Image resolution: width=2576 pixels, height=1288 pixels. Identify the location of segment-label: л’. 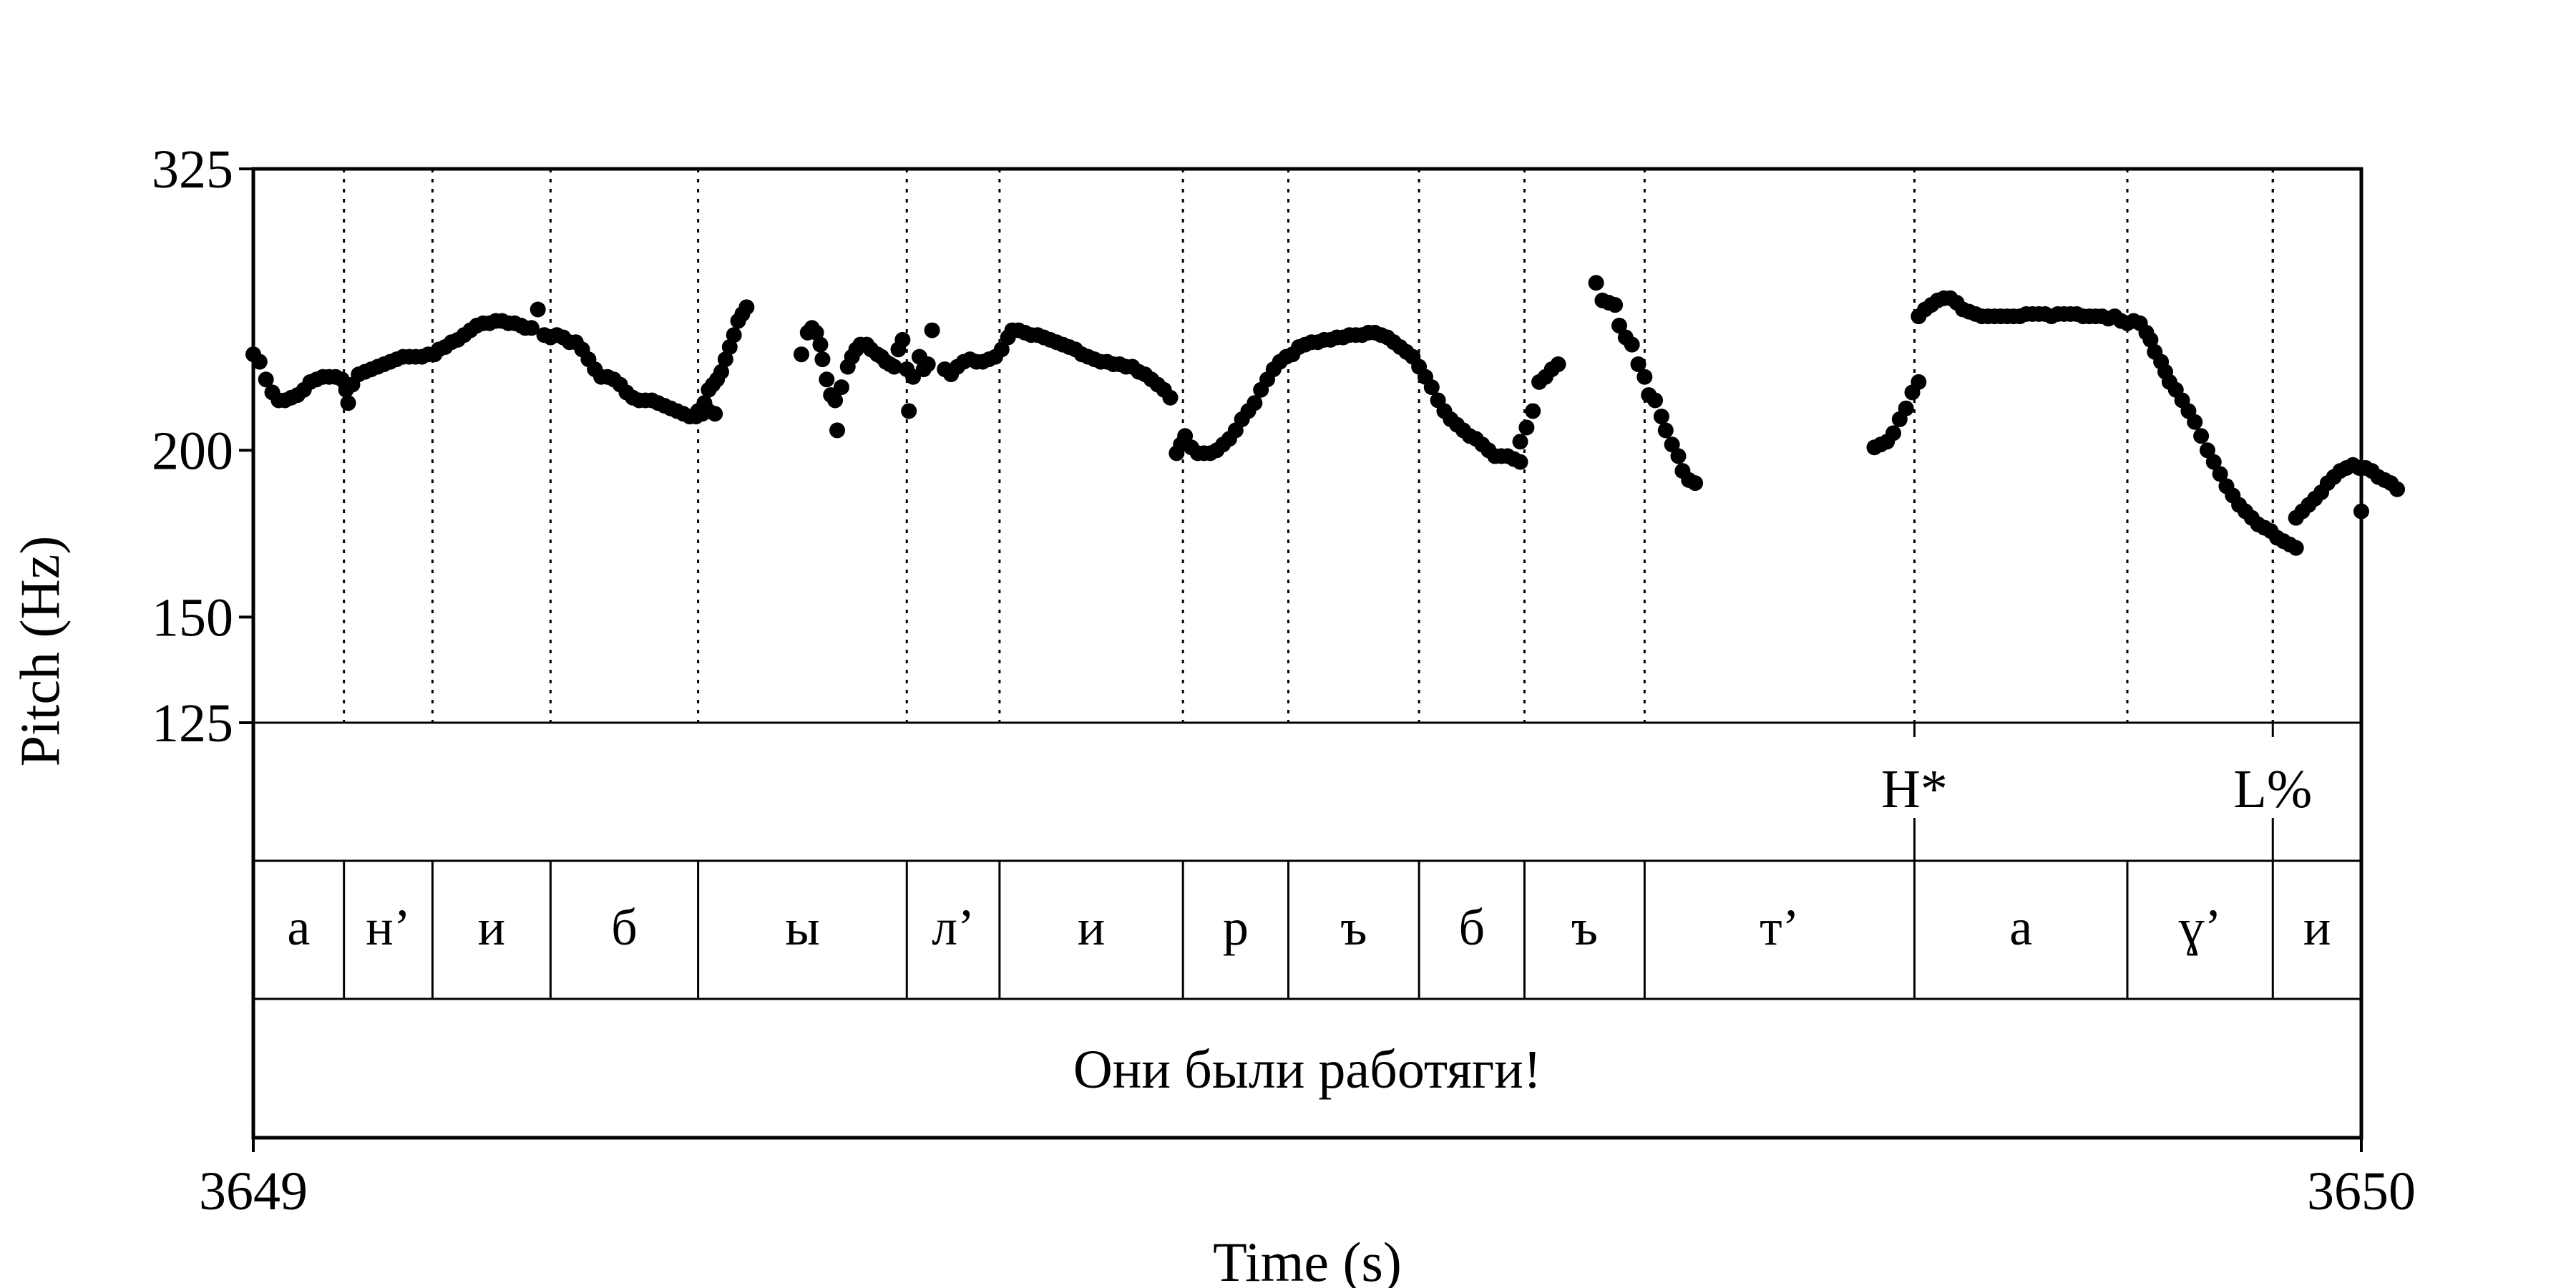
(953, 928).